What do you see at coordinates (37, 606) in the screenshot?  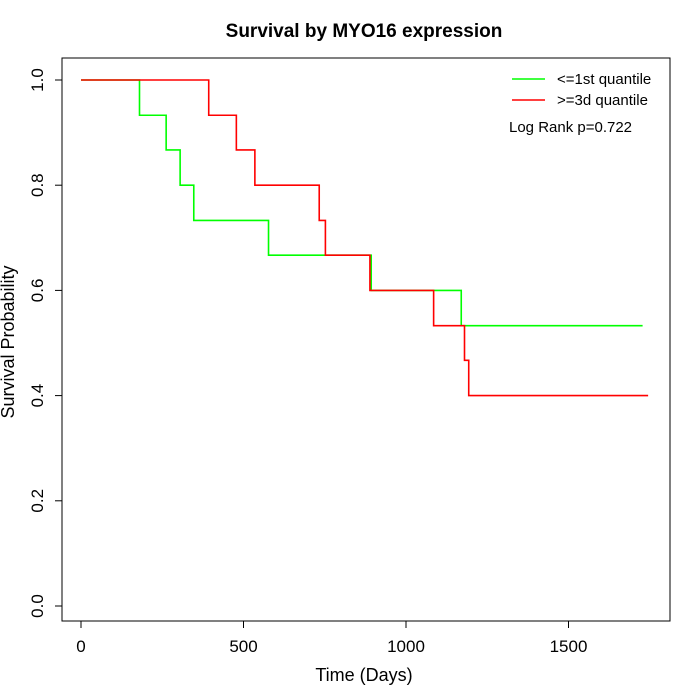 I see `y-tick-label: 0.0` at bounding box center [37, 606].